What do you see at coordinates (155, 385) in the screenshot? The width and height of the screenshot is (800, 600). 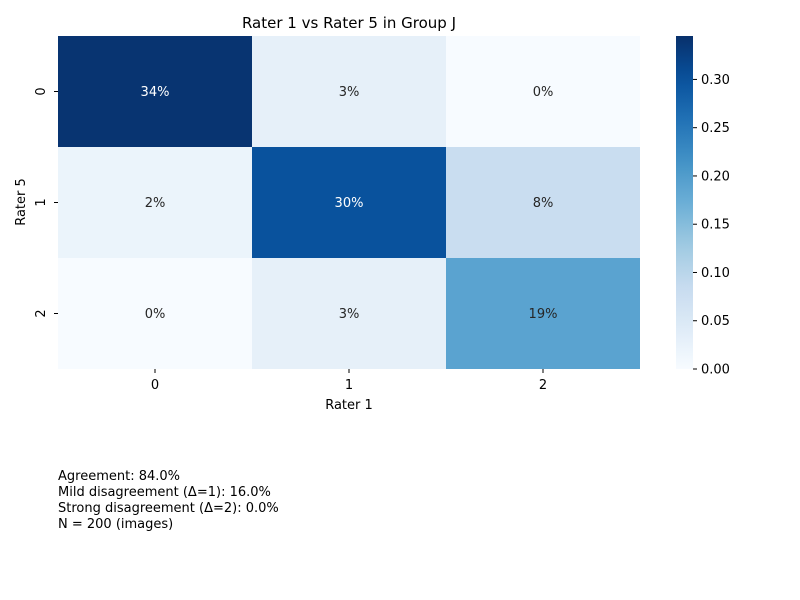 I see `x-tick-label-0: 0` at bounding box center [155, 385].